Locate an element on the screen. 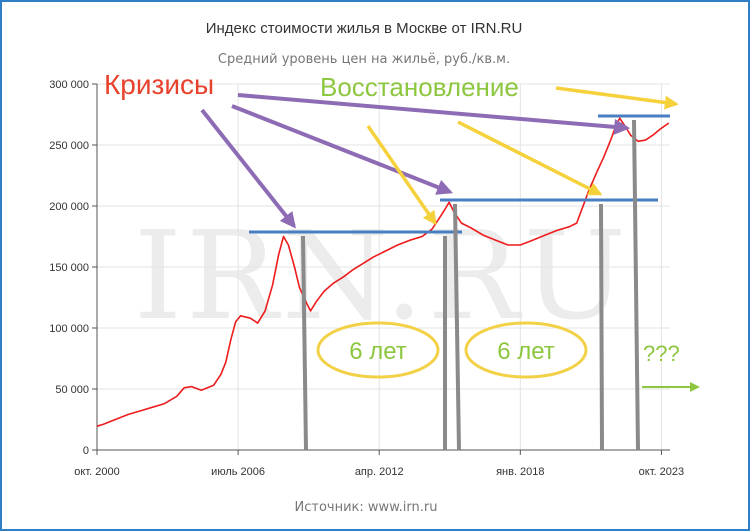 This screenshot has width=750, height=531. drop-line-2022 is located at coordinates (636, 285).